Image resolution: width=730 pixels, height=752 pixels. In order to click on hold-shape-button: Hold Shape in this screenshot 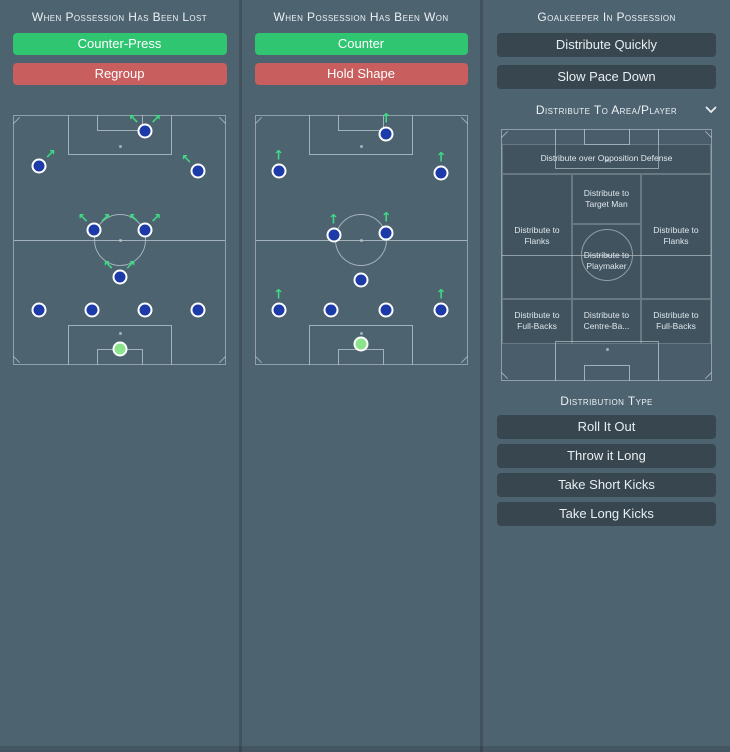, I will do `click(361, 74)`.